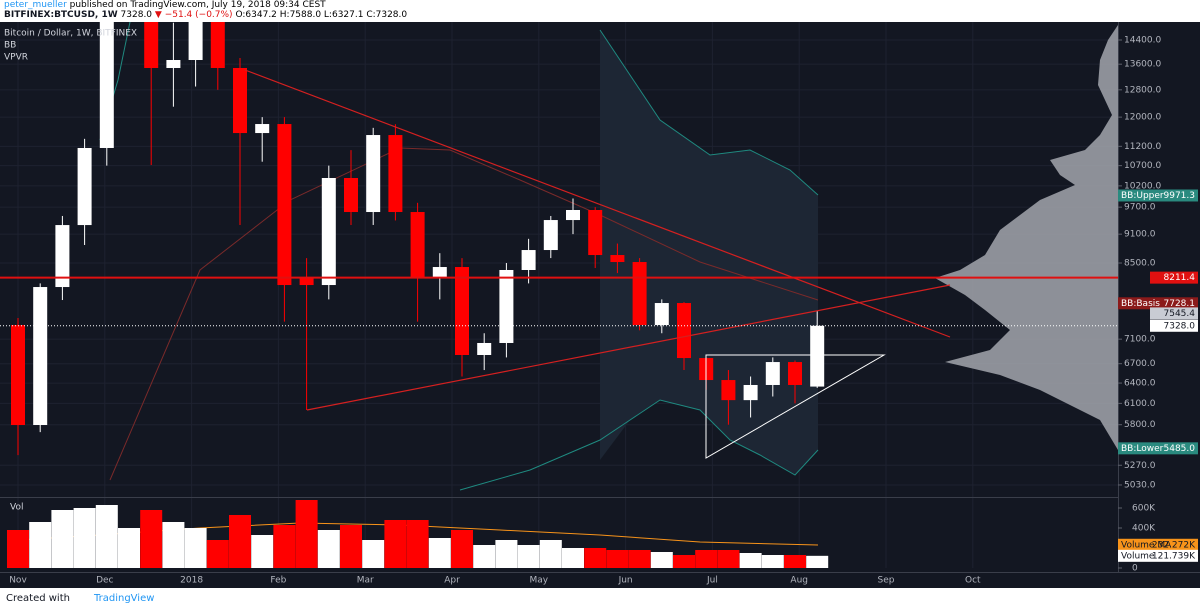  Describe the element at coordinates (35, 5) in the screenshot. I see `author: peter_mueller` at that location.